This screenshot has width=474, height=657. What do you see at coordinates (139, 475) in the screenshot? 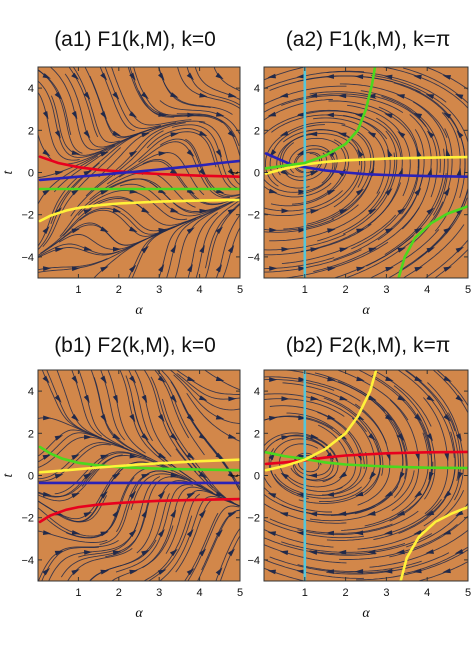
I see `plot-area` at bounding box center [139, 475].